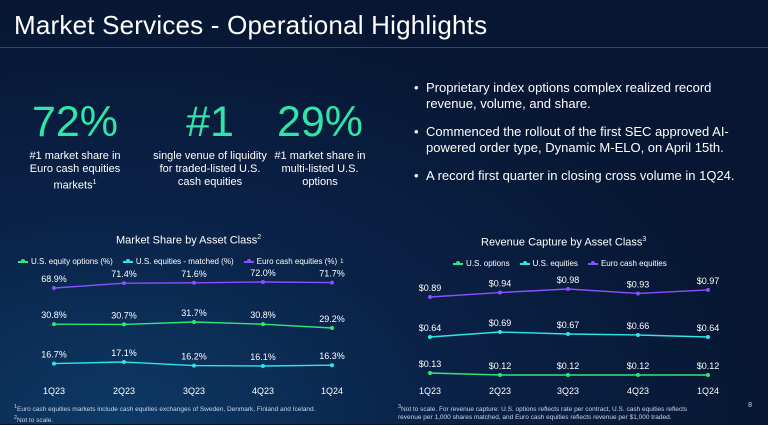 The width and height of the screenshot is (768, 425). I want to click on chart-title-revenue-capture: Revenue Capture by Asset Class3, so click(564, 242).